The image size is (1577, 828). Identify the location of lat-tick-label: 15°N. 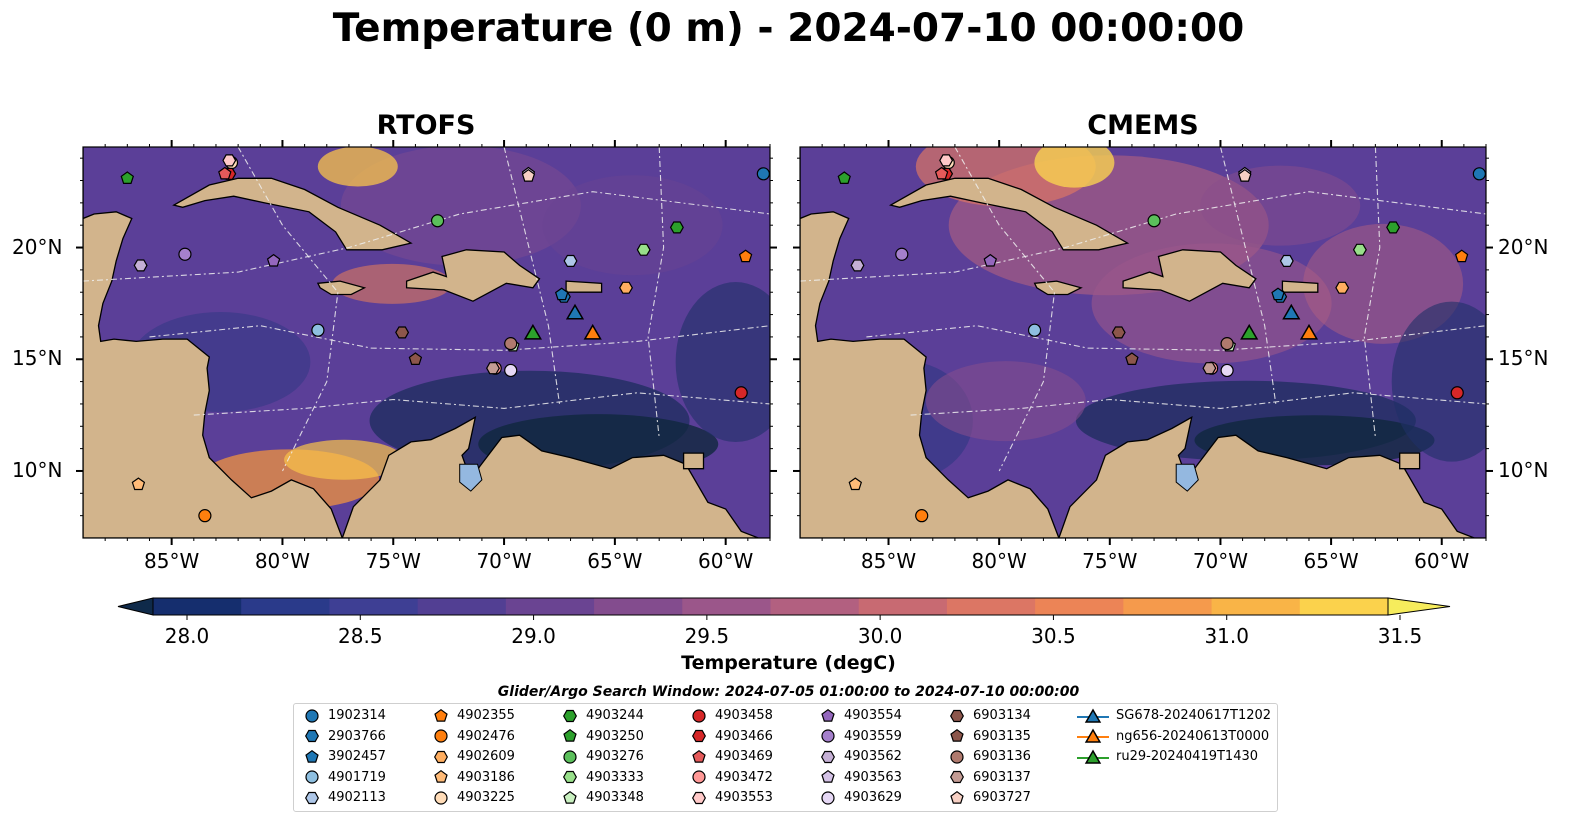
(37, 358).